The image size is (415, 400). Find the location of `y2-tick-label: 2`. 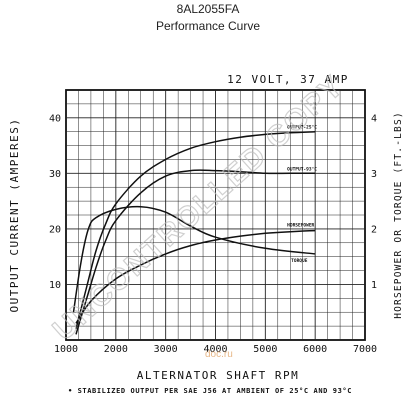

y2-tick-label: 2 is located at coordinates (374, 229).